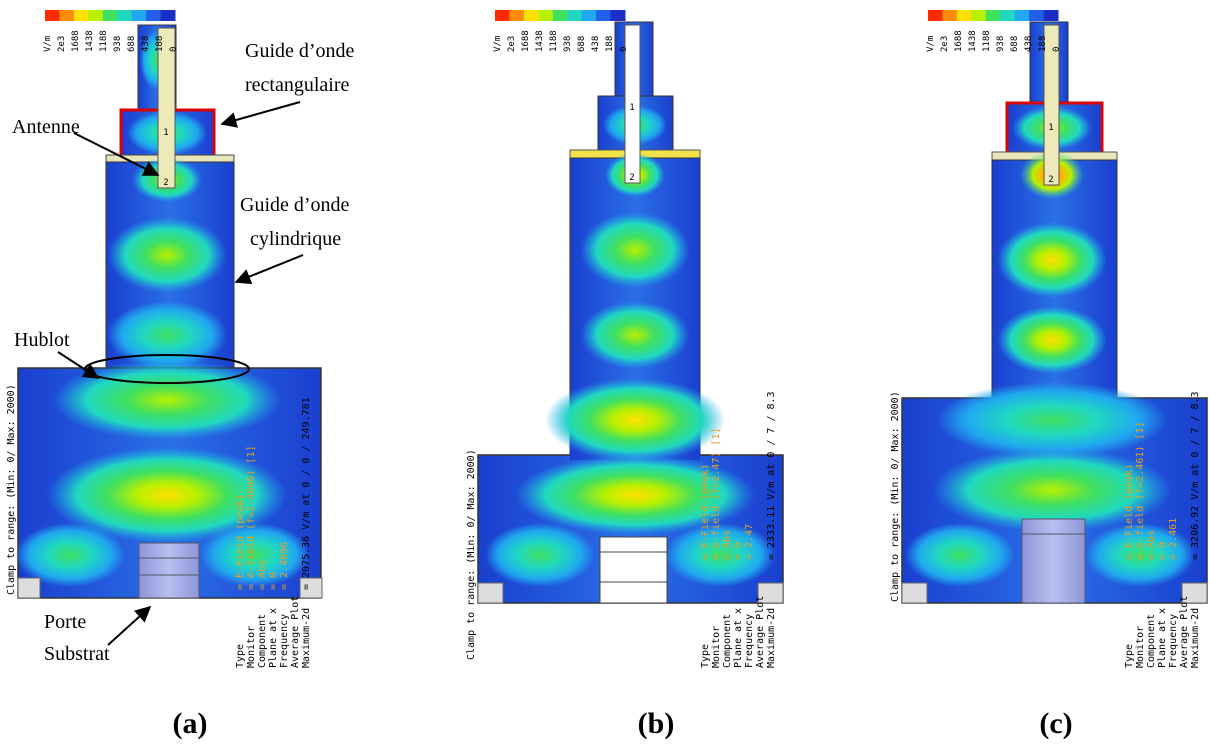 This screenshot has height=753, width=1210. I want to click on arrow-antenna, so click(116, 154).